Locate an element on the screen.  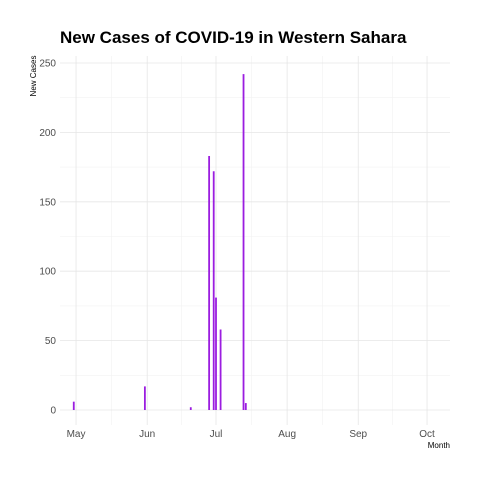
y-tick-label: 100 is located at coordinates (47, 272).